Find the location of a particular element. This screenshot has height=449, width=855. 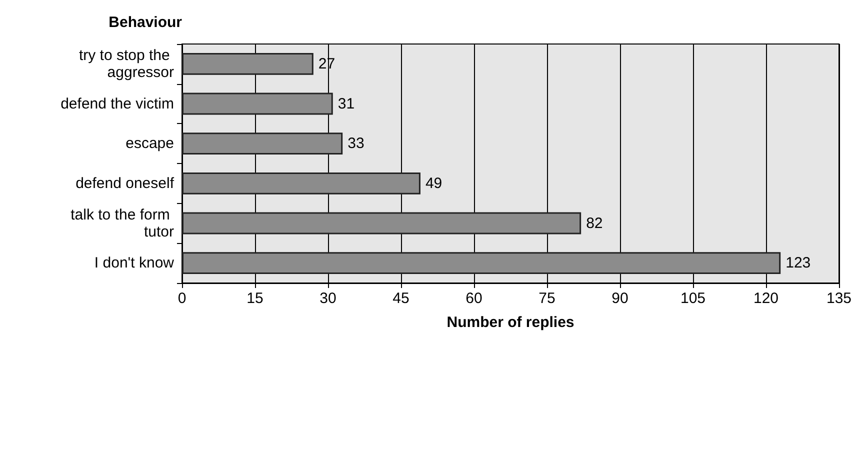

data-label: 123 is located at coordinates (798, 263).